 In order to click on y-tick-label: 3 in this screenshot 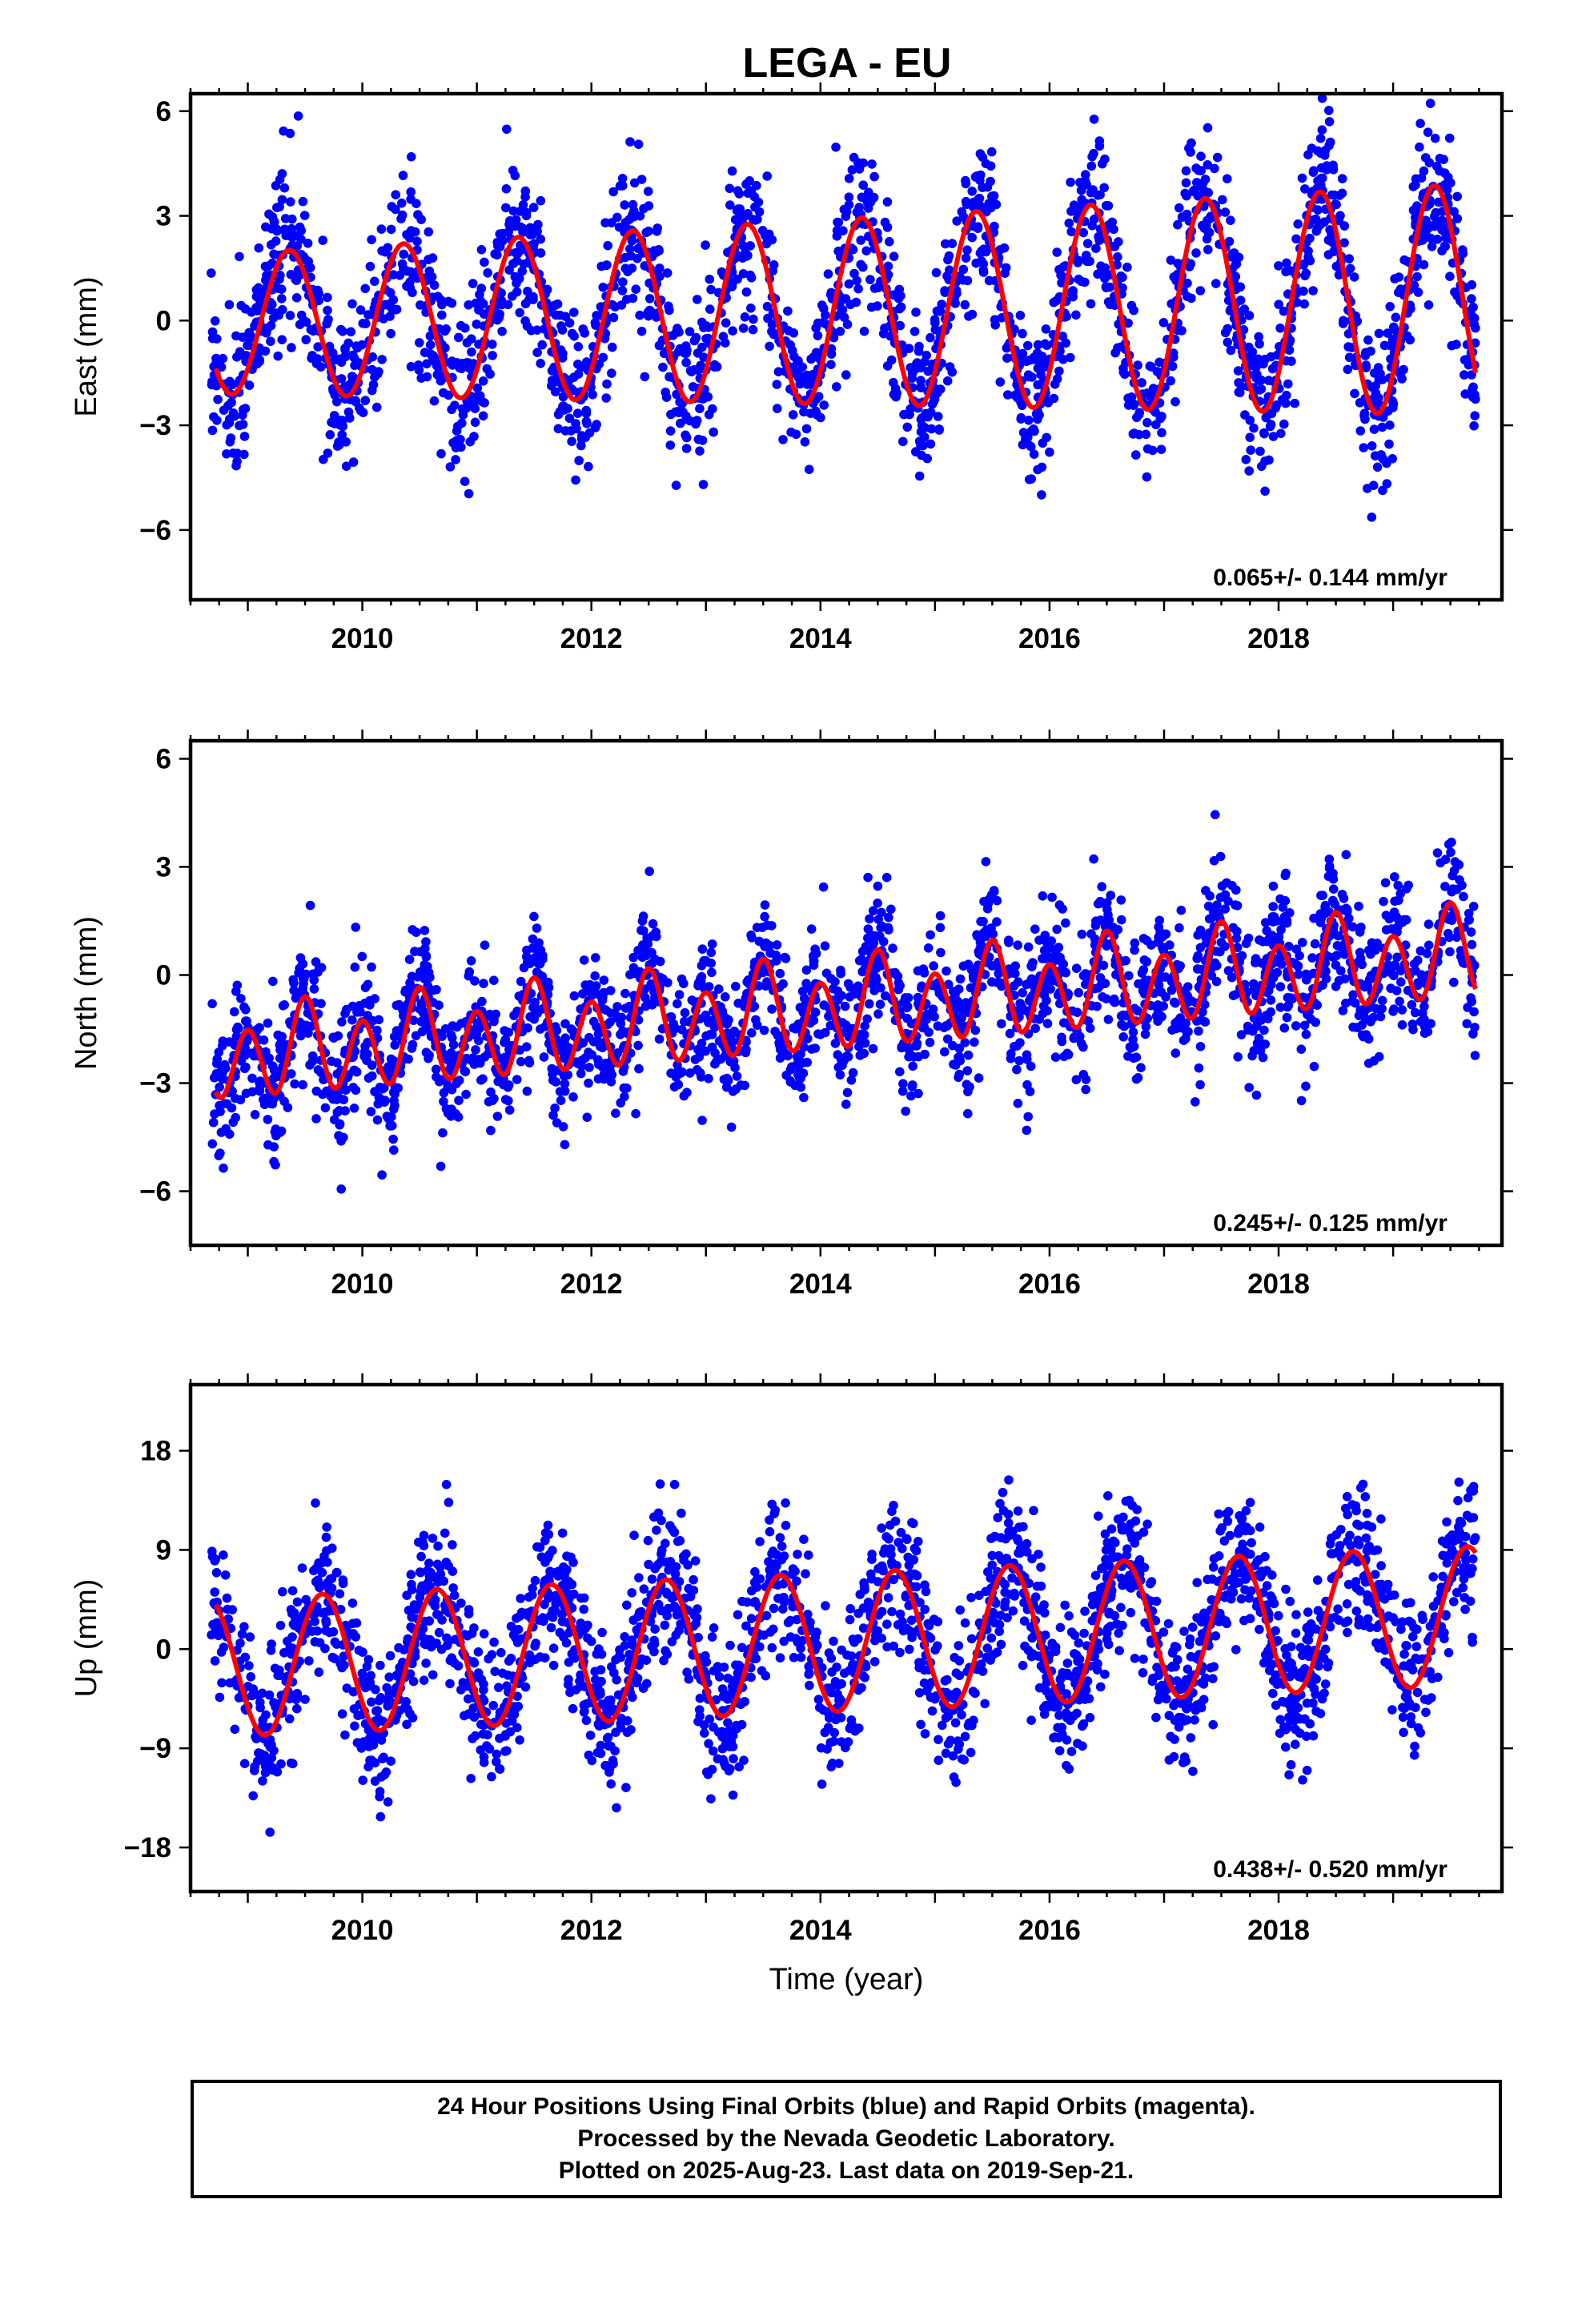, I will do `click(164, 216)`.